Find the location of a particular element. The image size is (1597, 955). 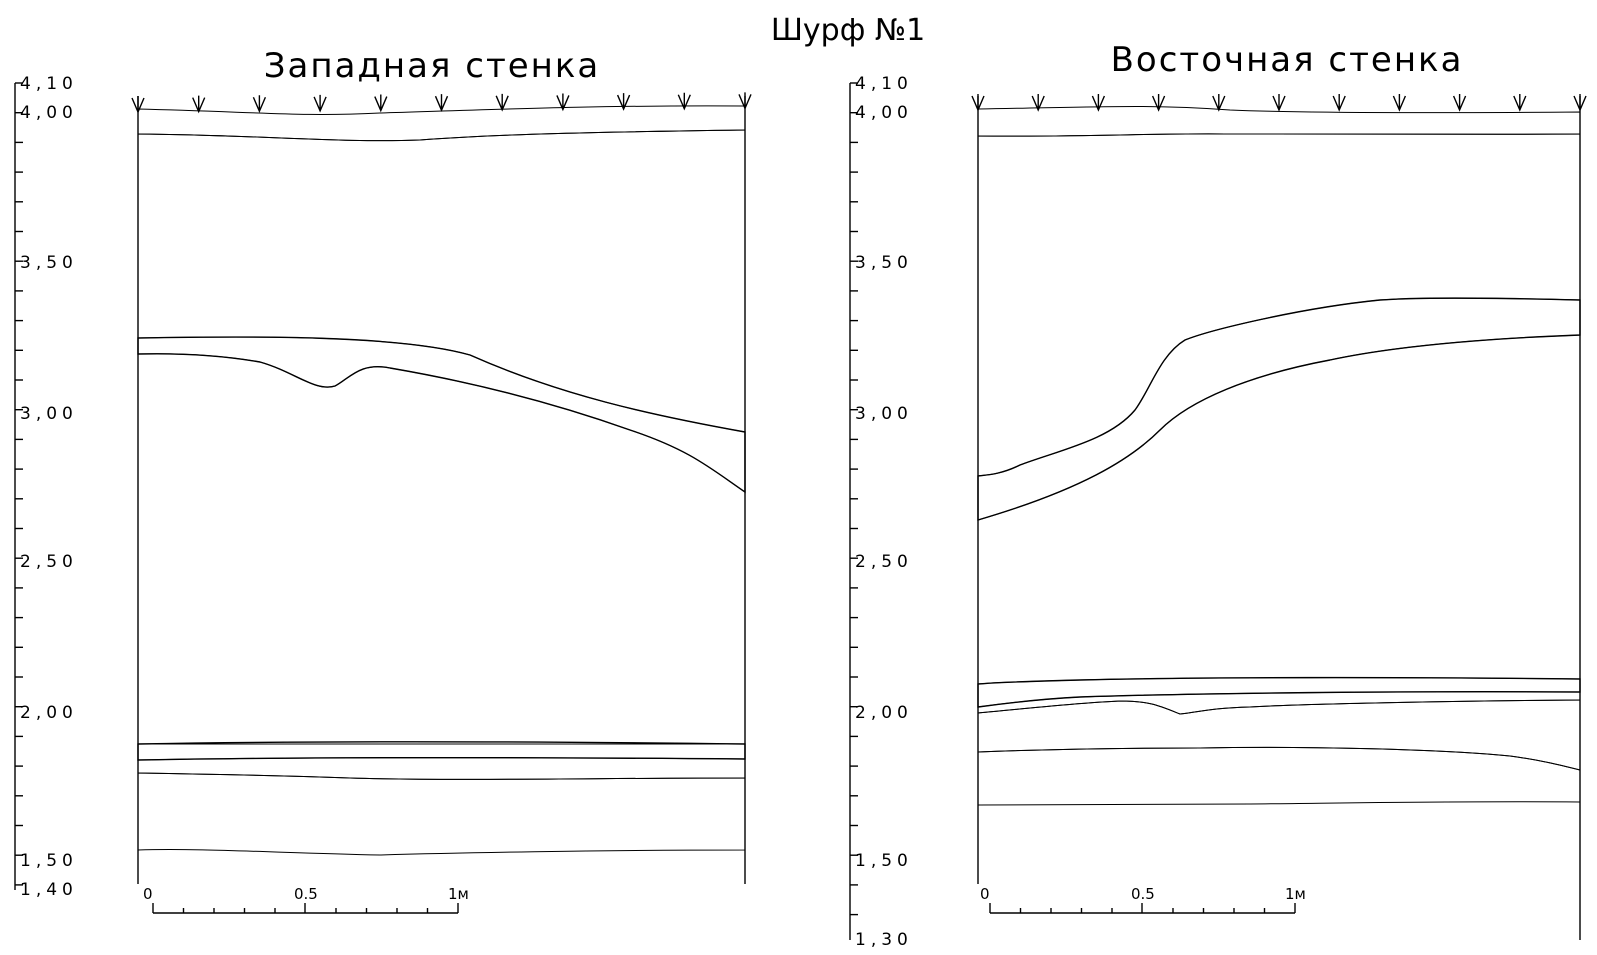

clay-layer is located at coordinates (1279, 509).